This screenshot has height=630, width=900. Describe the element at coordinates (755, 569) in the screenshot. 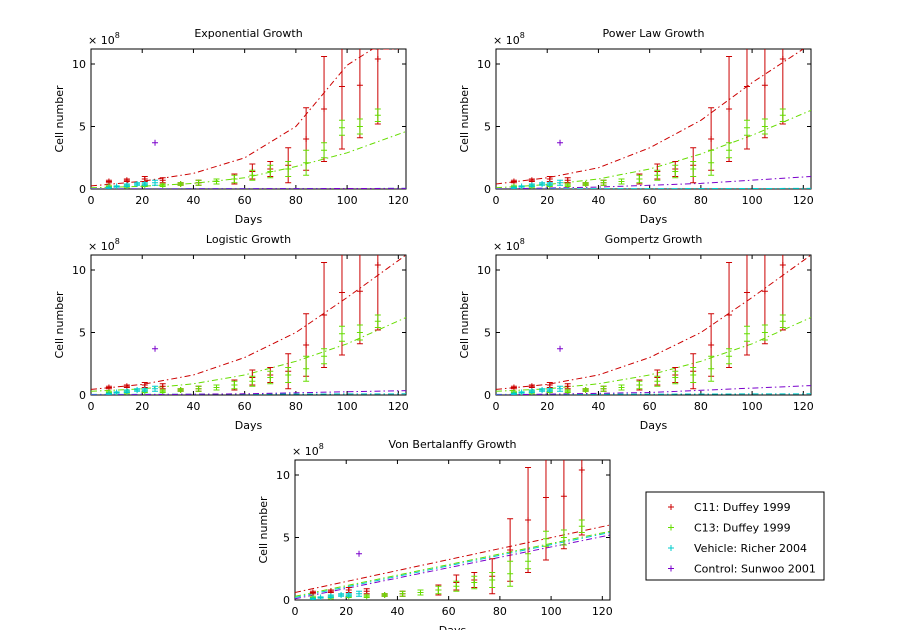

I see `legend-label-control: Control: Sunwoo 2001` at that location.